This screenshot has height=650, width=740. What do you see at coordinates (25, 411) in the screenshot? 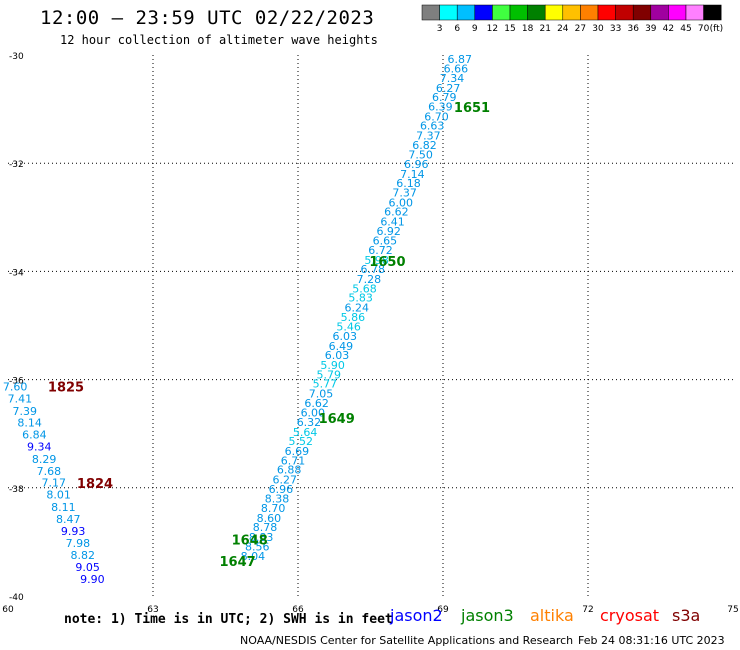
I see `swh-value: 7.39` at bounding box center [25, 411].